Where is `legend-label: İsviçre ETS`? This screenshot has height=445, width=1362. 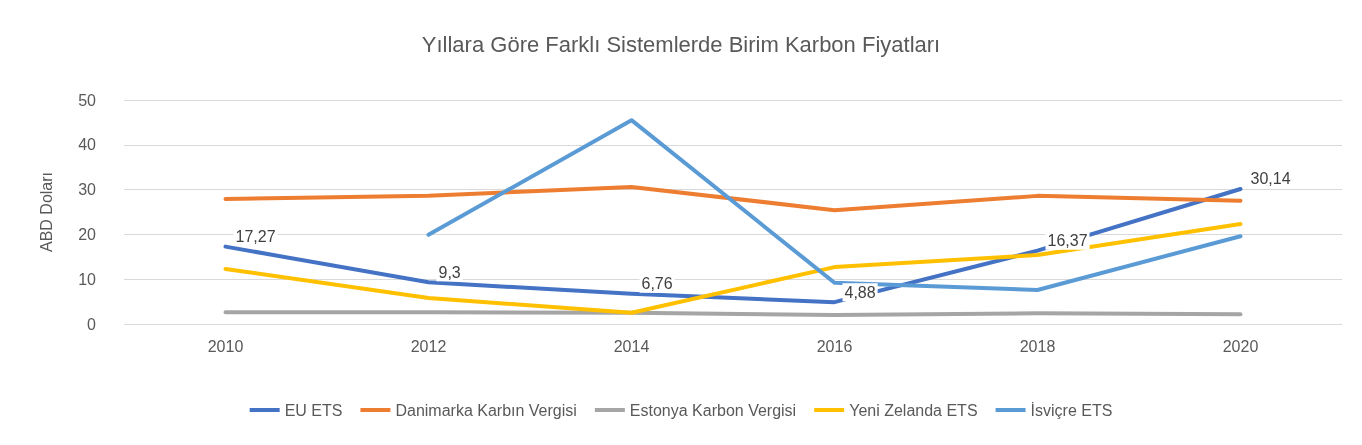 legend-label: İsviçre ETS is located at coordinates (1071, 409).